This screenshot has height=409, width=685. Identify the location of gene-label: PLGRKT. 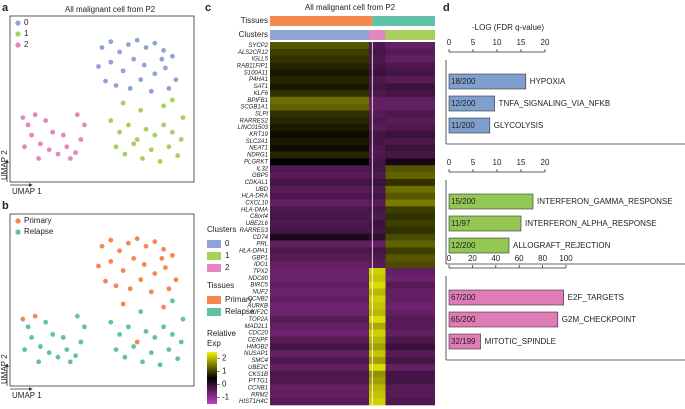
(256, 162).